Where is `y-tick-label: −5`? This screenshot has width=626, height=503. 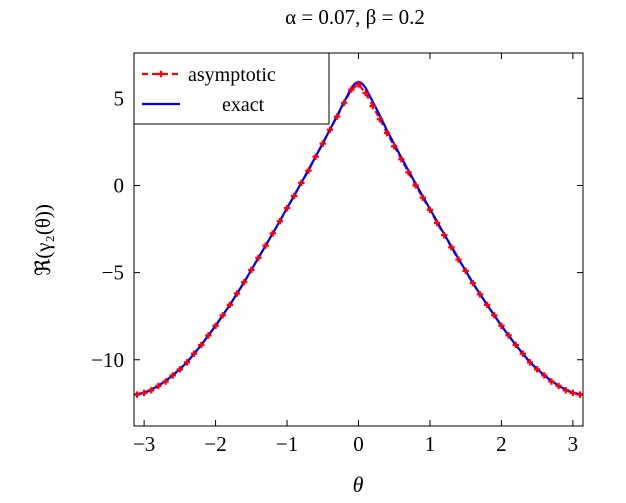 y-tick-label: −5 is located at coordinates (113, 273).